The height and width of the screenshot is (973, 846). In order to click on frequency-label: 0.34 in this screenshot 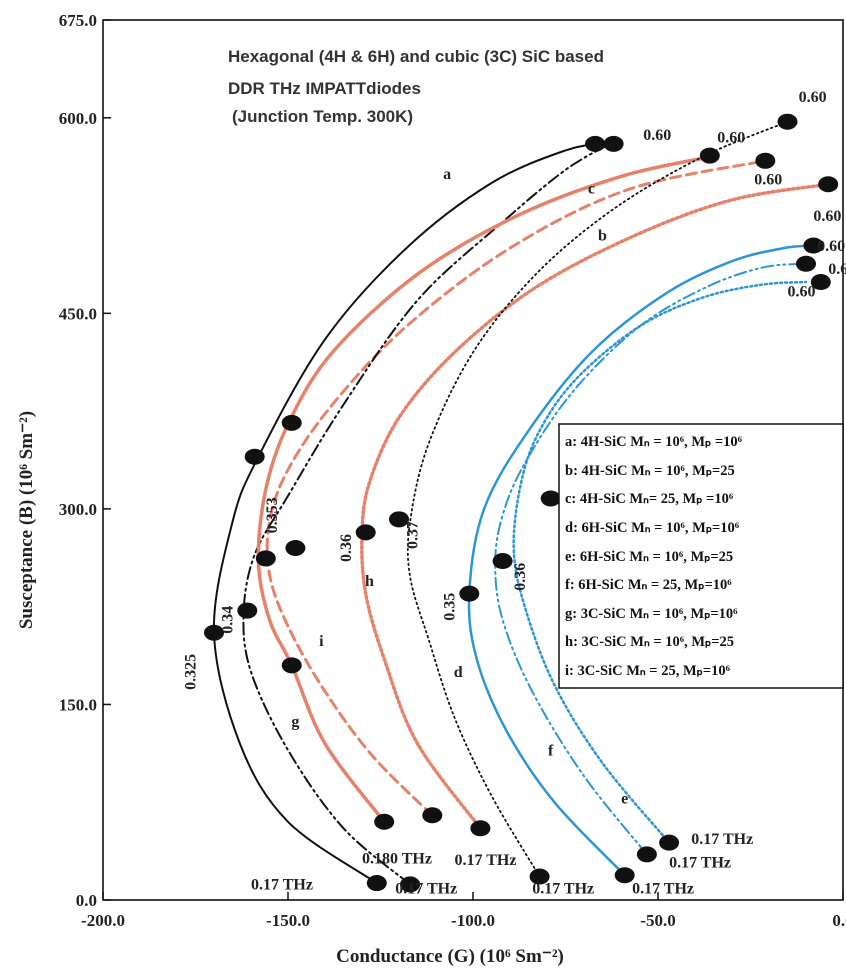, I will do `click(228, 620)`.